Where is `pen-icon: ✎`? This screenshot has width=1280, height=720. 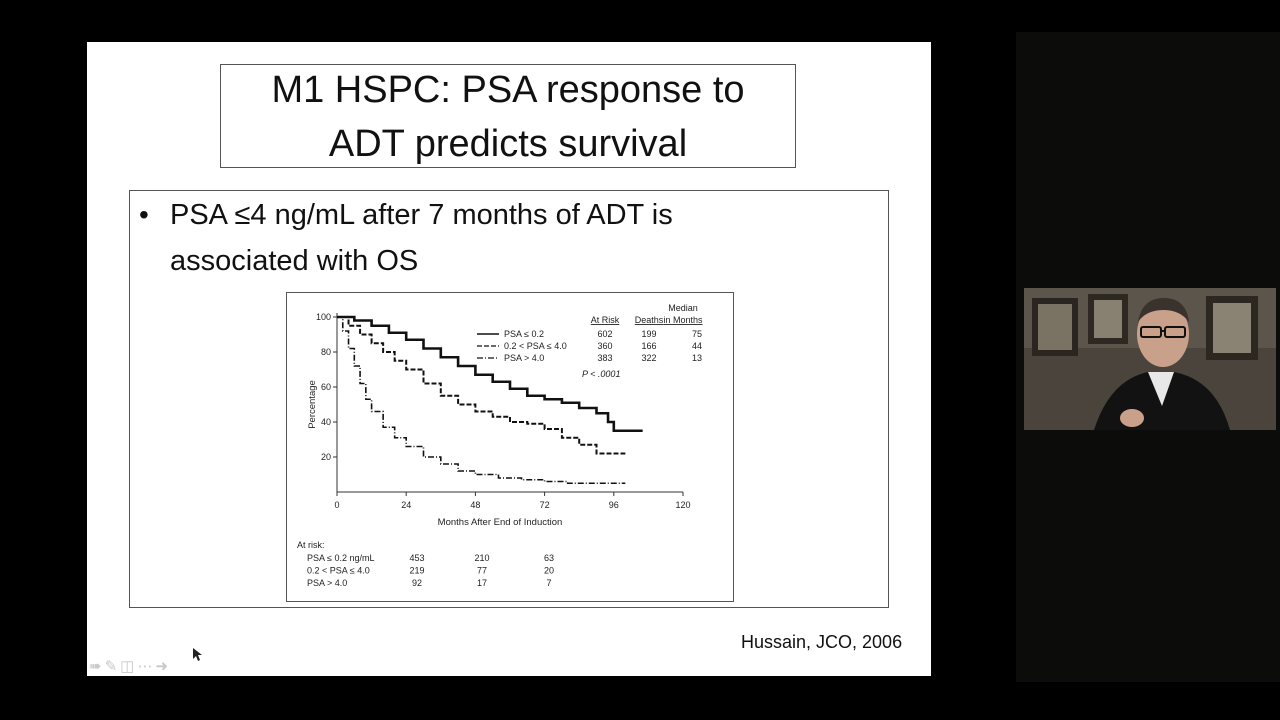
pen-icon: ✎ is located at coordinates (111, 666).